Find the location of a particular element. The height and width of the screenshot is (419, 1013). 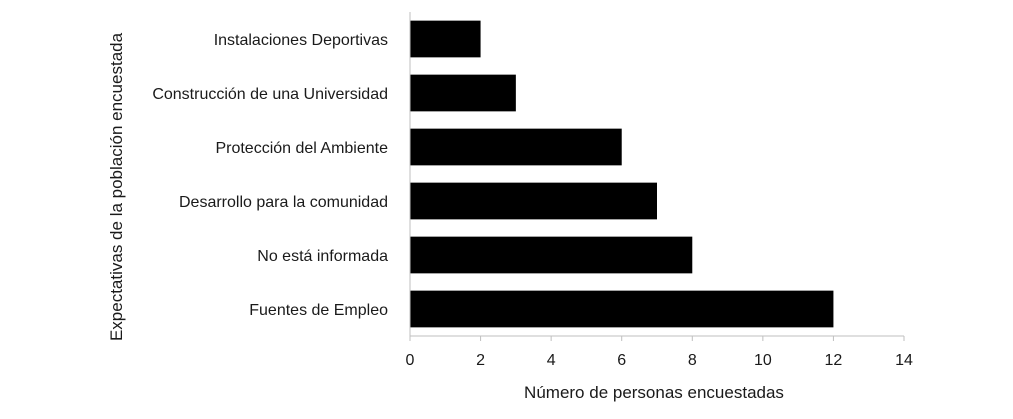

x-tick-label-4: 8 is located at coordinates (692, 360).